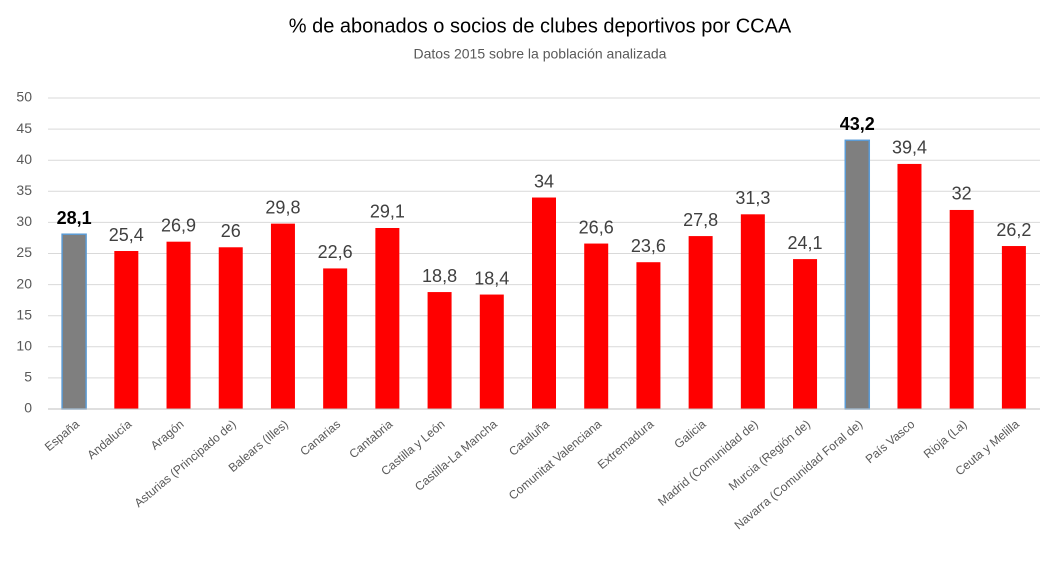 The height and width of the screenshot is (571, 1042). What do you see at coordinates (752, 198) in the screenshot?
I see `value-label: 31,3` at bounding box center [752, 198].